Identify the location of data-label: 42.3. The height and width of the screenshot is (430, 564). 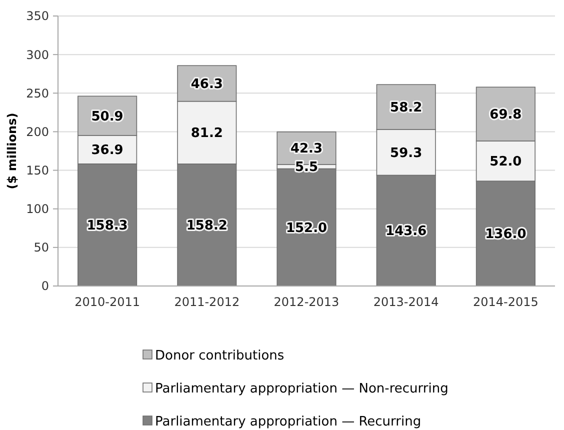
(306, 149).